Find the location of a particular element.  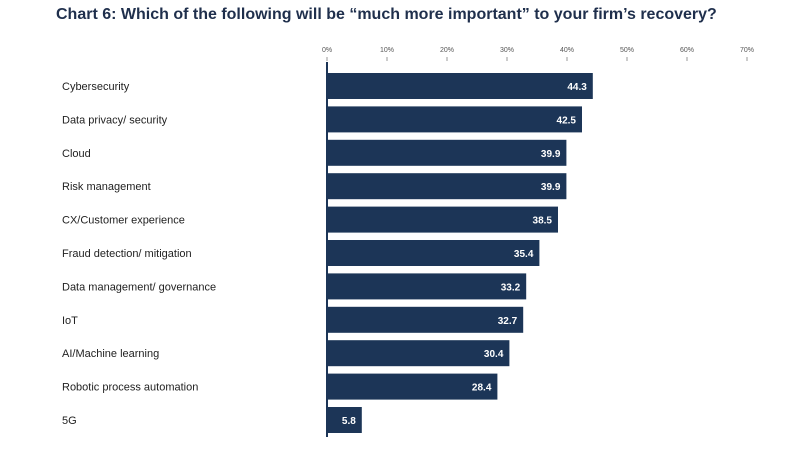

x-tick-label: 0% is located at coordinates (327, 50).